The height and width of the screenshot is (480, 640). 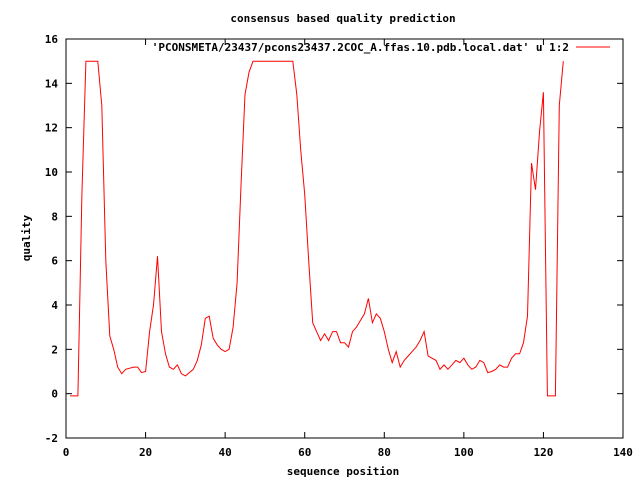 I want to click on x-tick-label: 120, so click(x=543, y=452).